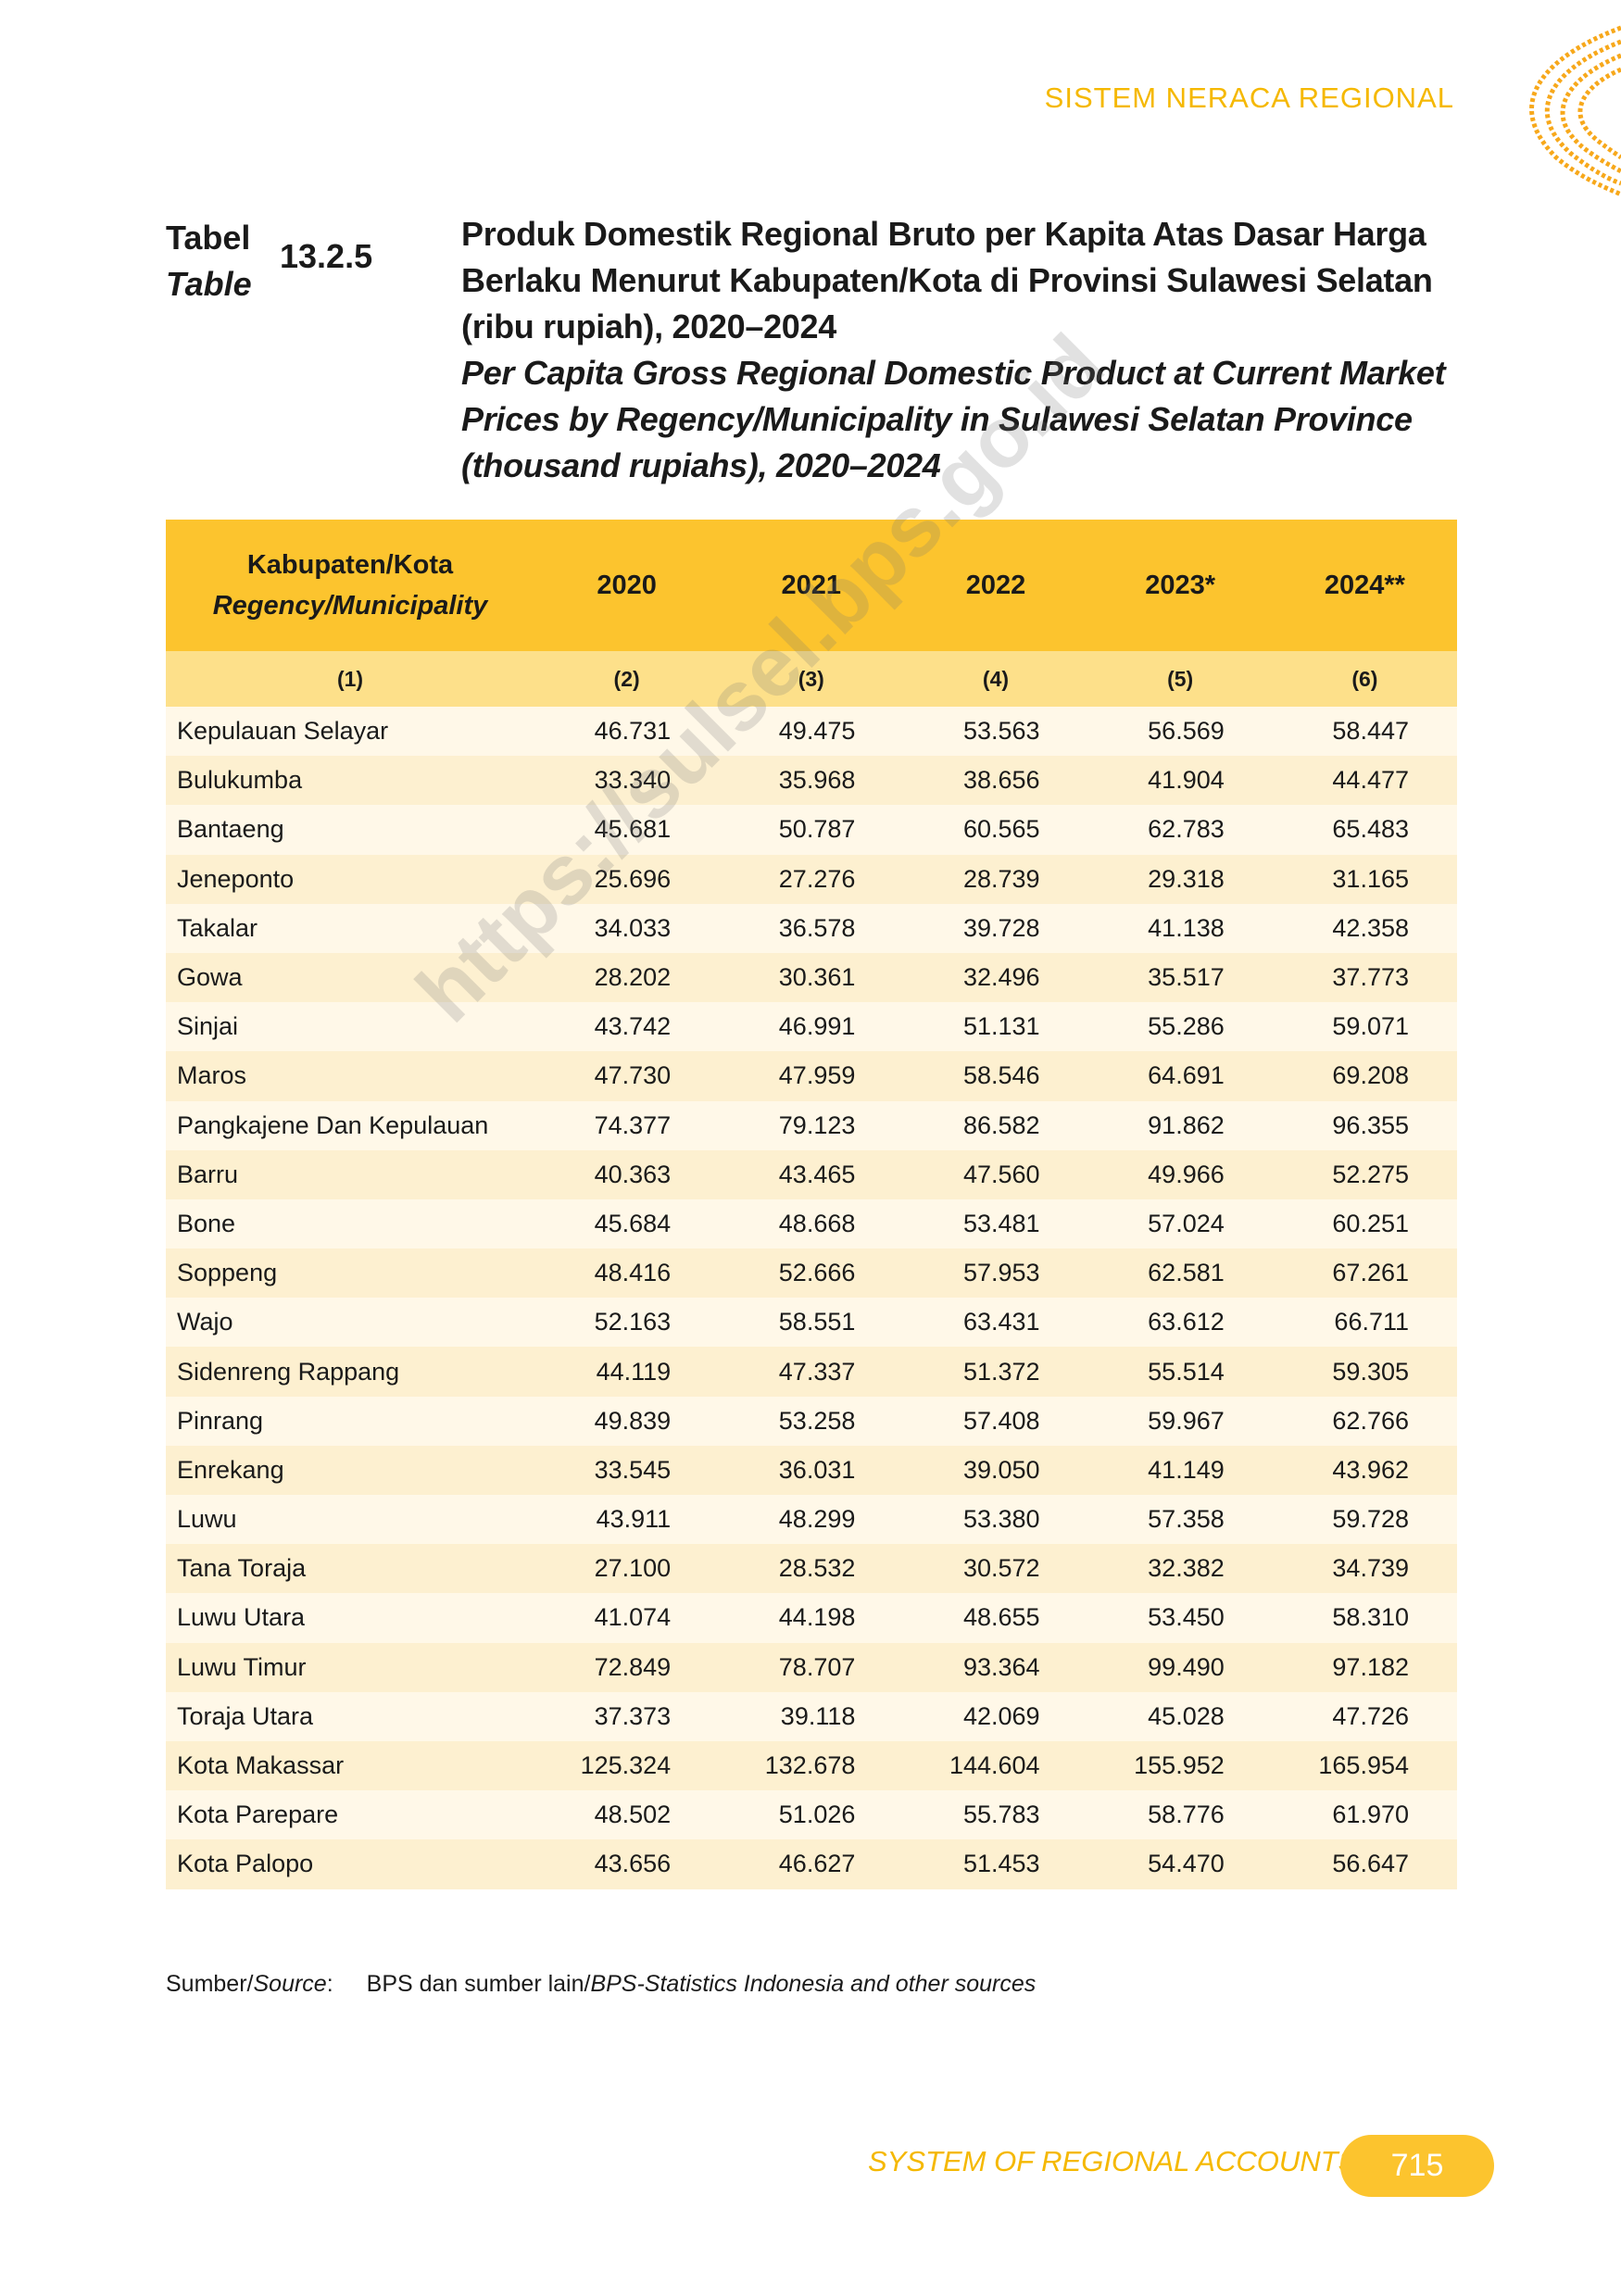 The image size is (1621, 2296). What do you see at coordinates (1180, 1716) in the screenshot?
I see `value-cell: 45.028` at bounding box center [1180, 1716].